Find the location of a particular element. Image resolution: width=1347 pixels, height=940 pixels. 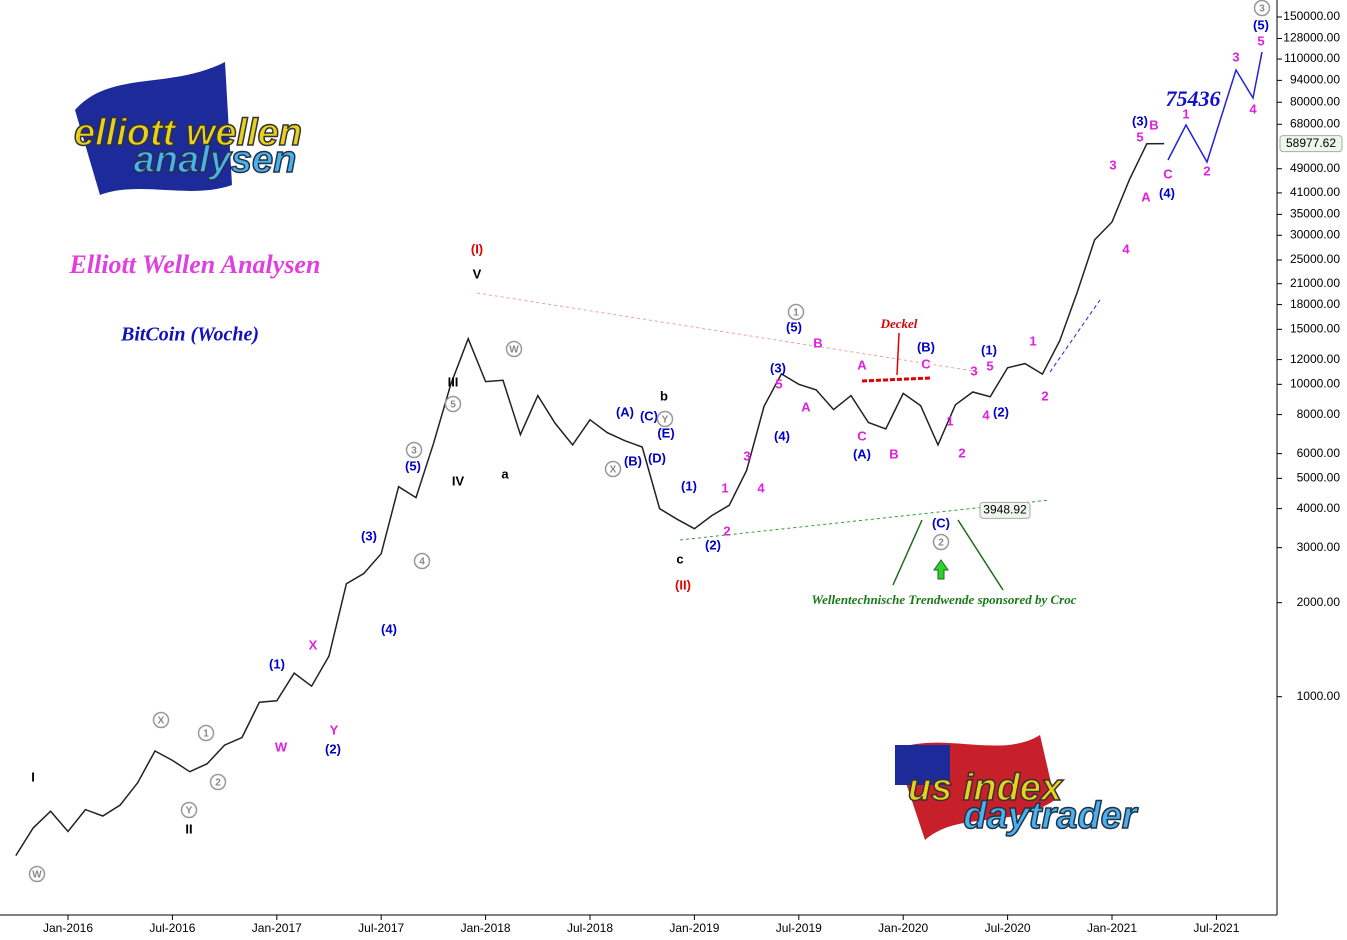

y-tick-label: 12000.00 is located at coordinates (1315, 359).